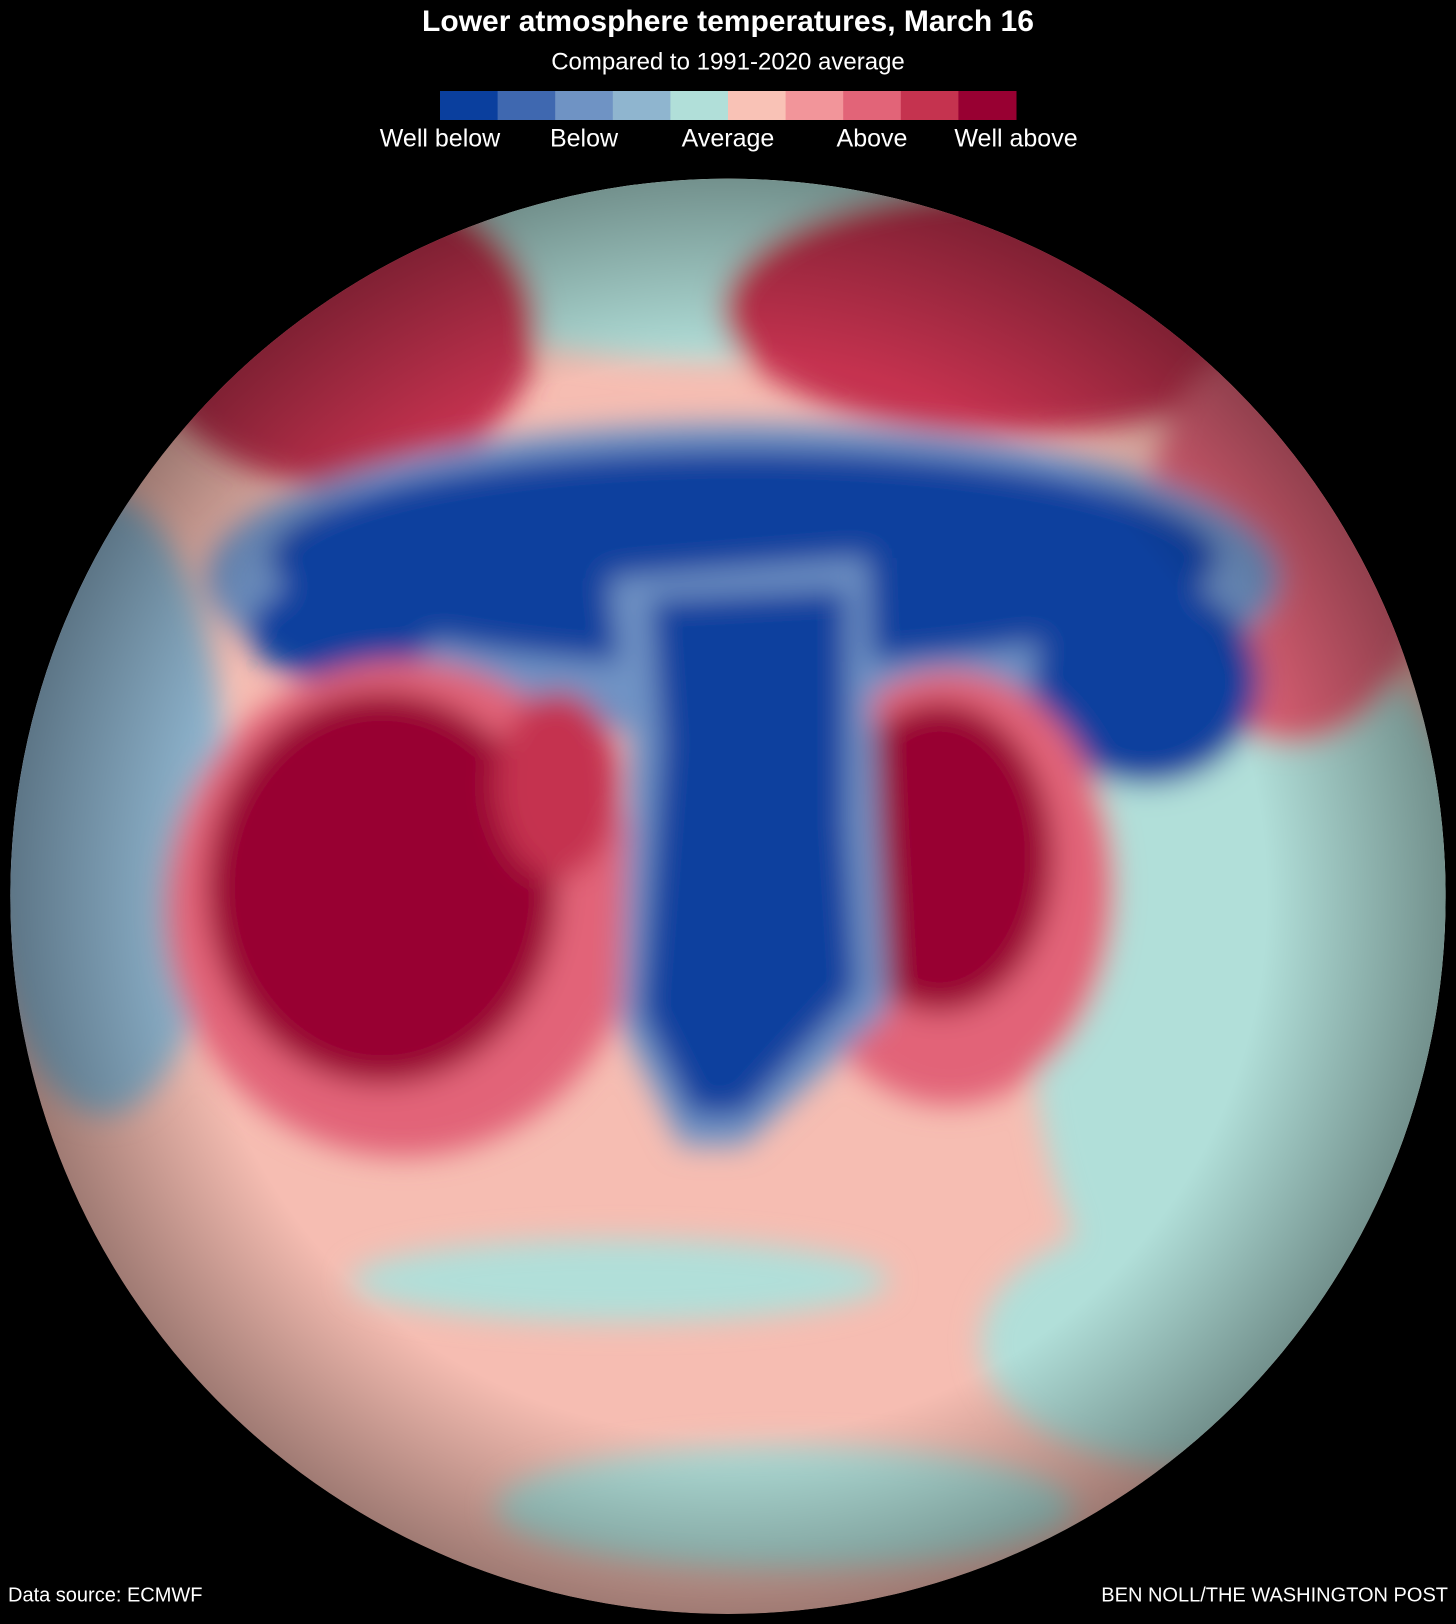 This screenshot has width=1456, height=1624. What do you see at coordinates (728, 21) in the screenshot?
I see `title: Lower atmosphere temperatures, March 16` at bounding box center [728, 21].